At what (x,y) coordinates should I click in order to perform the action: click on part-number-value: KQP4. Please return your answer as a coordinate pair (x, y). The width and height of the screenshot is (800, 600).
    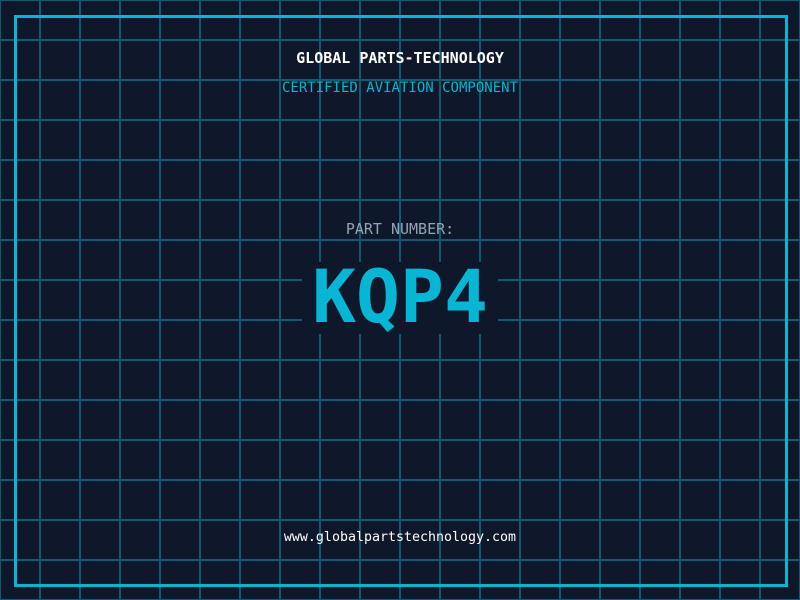
    Looking at the image, I should click on (400, 297).